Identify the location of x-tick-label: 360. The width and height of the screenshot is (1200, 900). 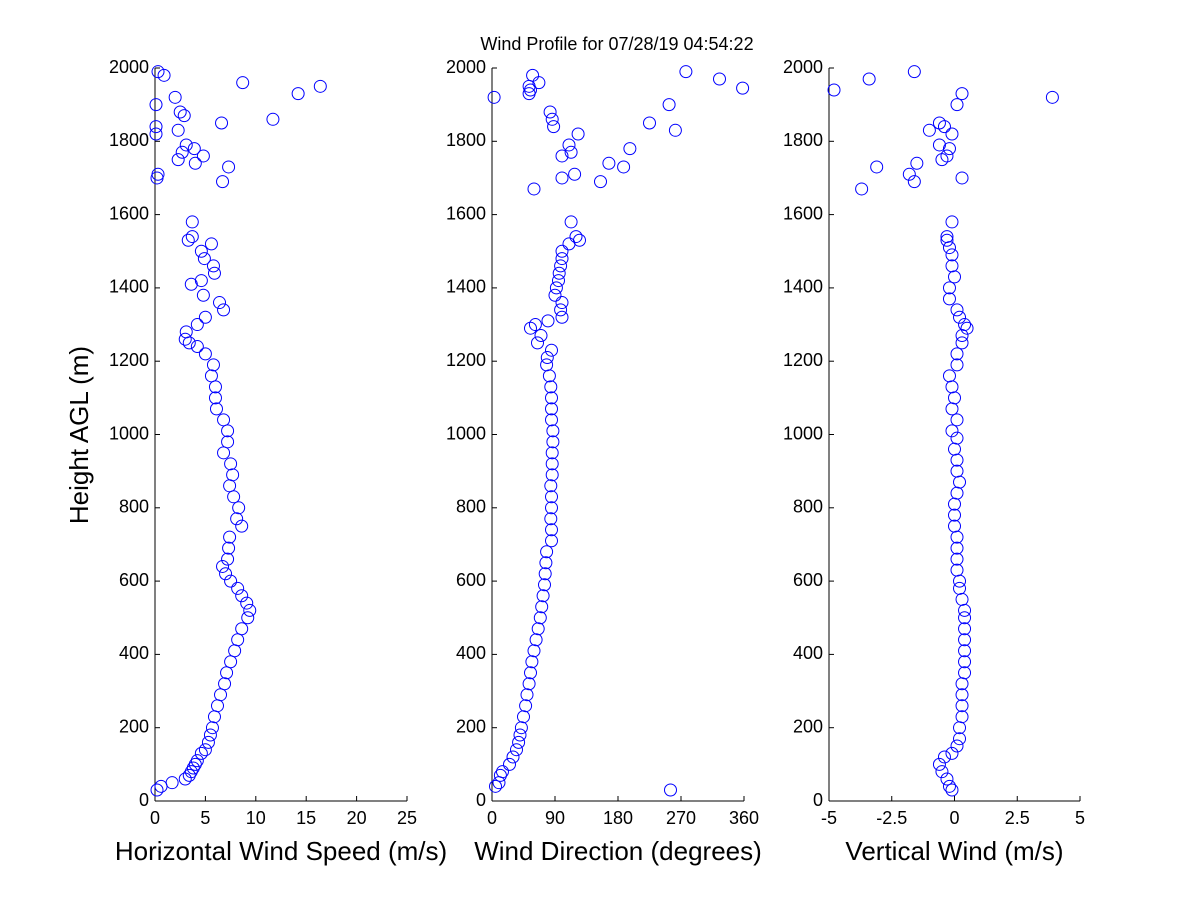
(744, 818).